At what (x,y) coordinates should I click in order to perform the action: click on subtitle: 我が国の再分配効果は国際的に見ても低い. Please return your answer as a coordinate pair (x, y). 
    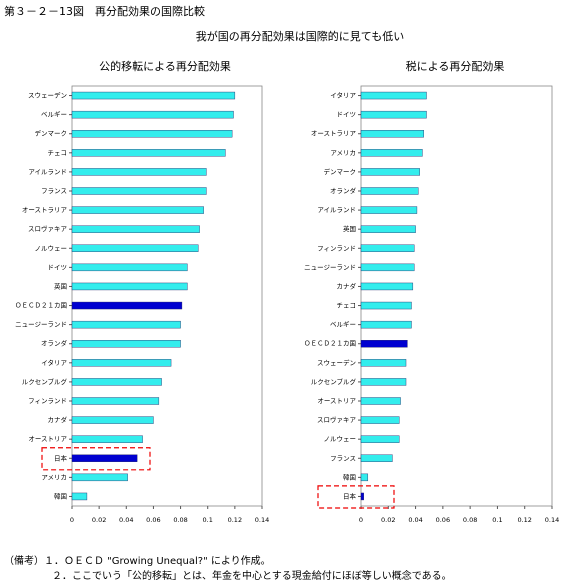
    Looking at the image, I should click on (300, 36).